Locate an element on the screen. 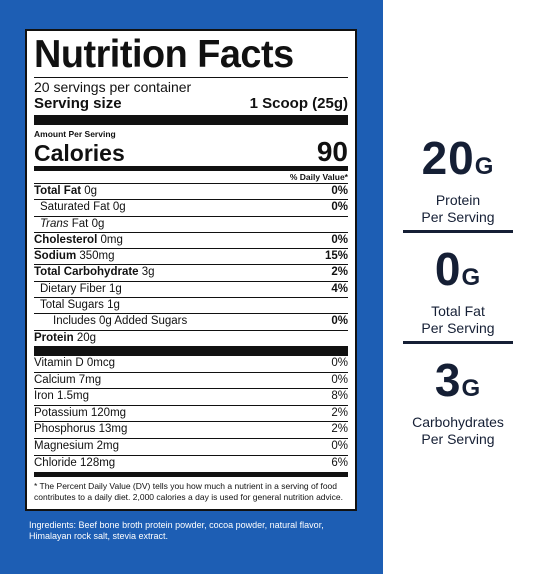  nutrient-name: Total Sugars is located at coordinates (72, 305).